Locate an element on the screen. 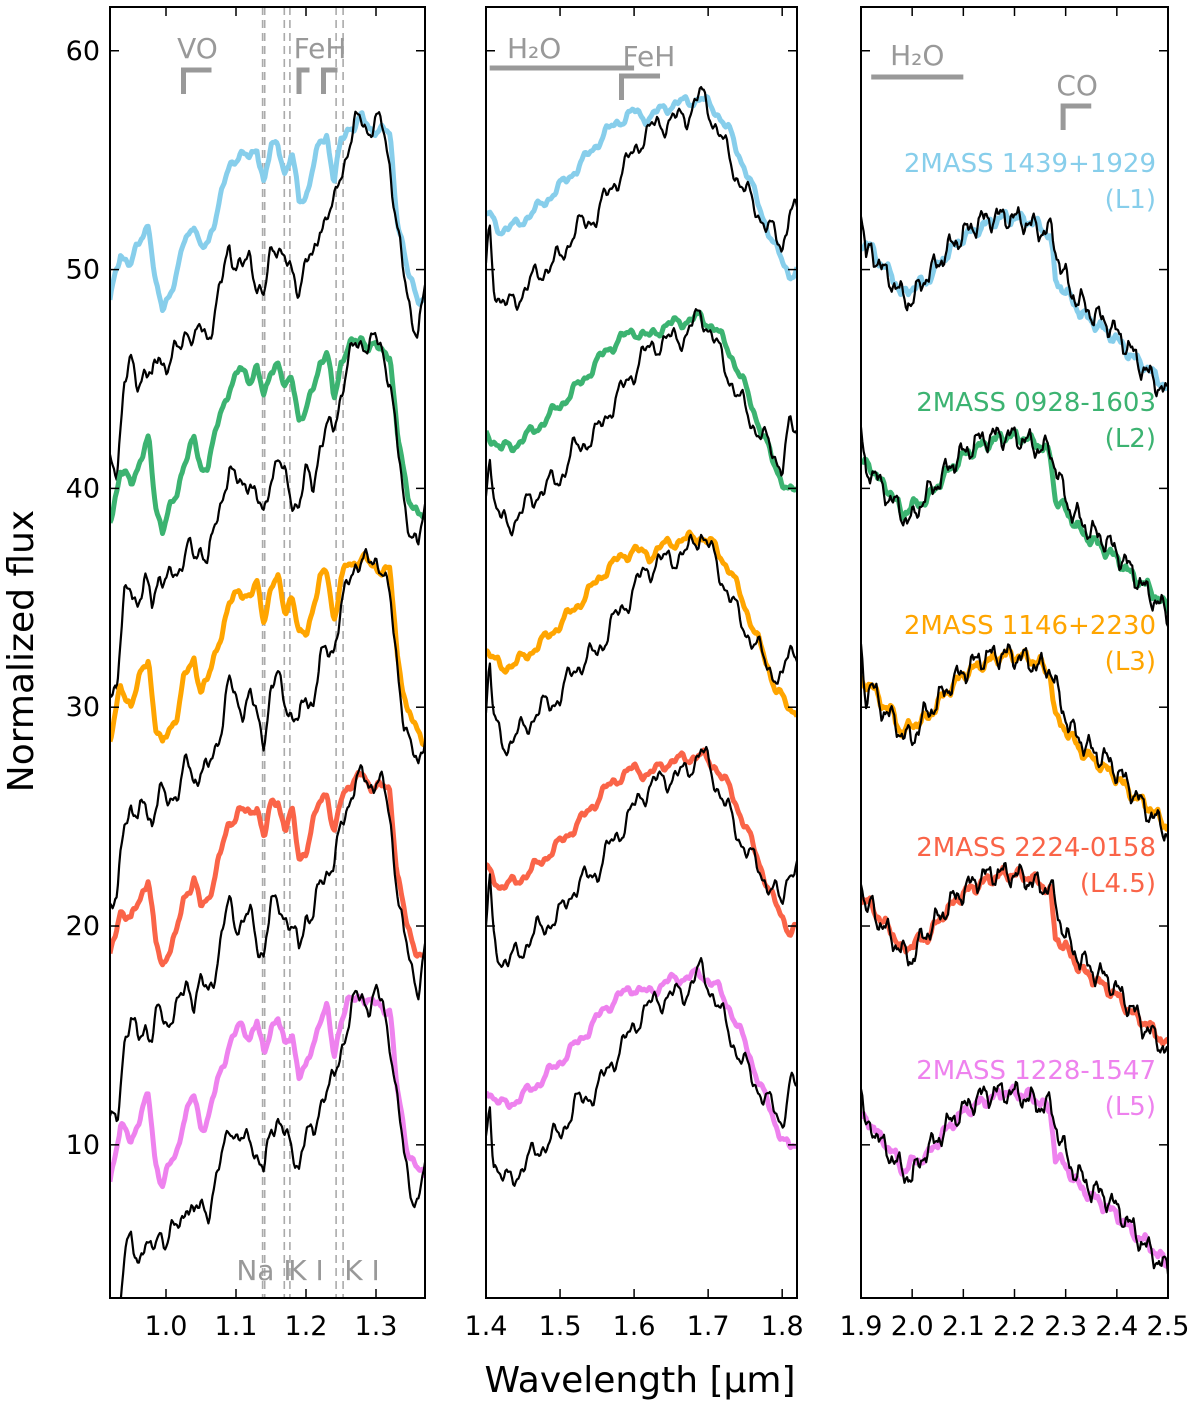 This screenshot has width=1200, height=1403. object-name-label: 2MASS 0928-1603 is located at coordinates (1036, 403).